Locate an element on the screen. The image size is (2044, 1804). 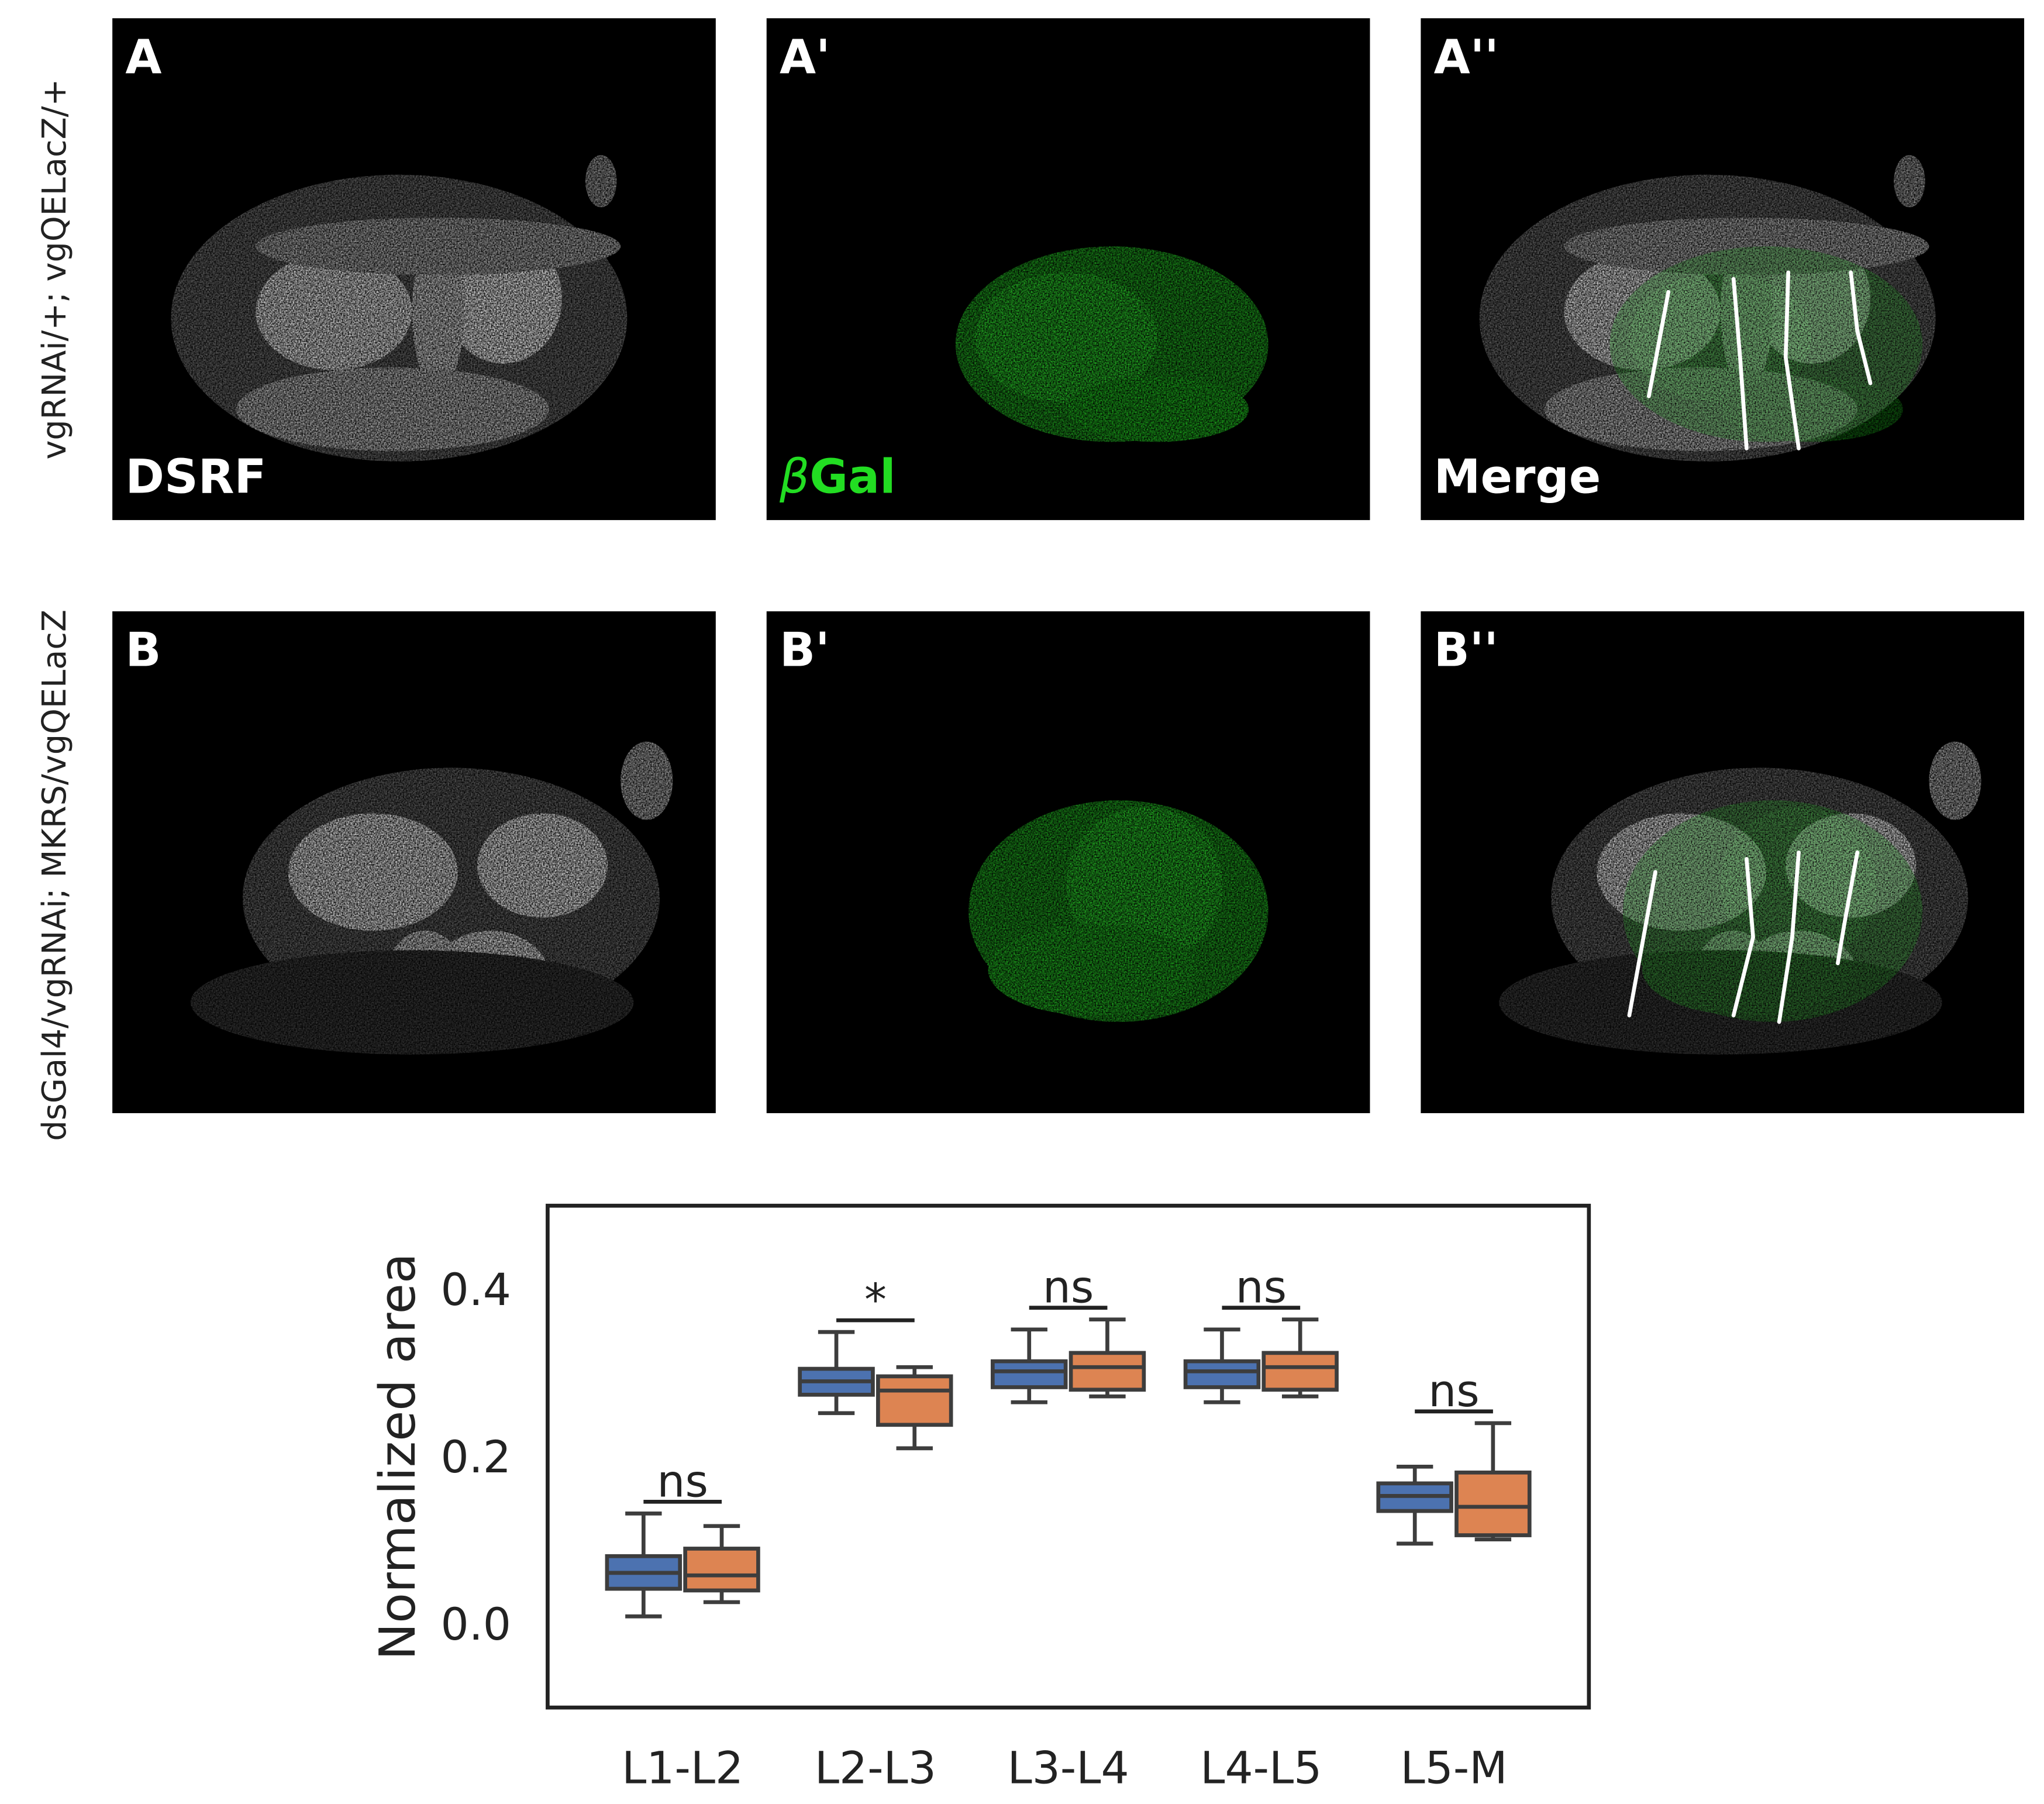
micrograph: B' is located at coordinates (1068, 862).